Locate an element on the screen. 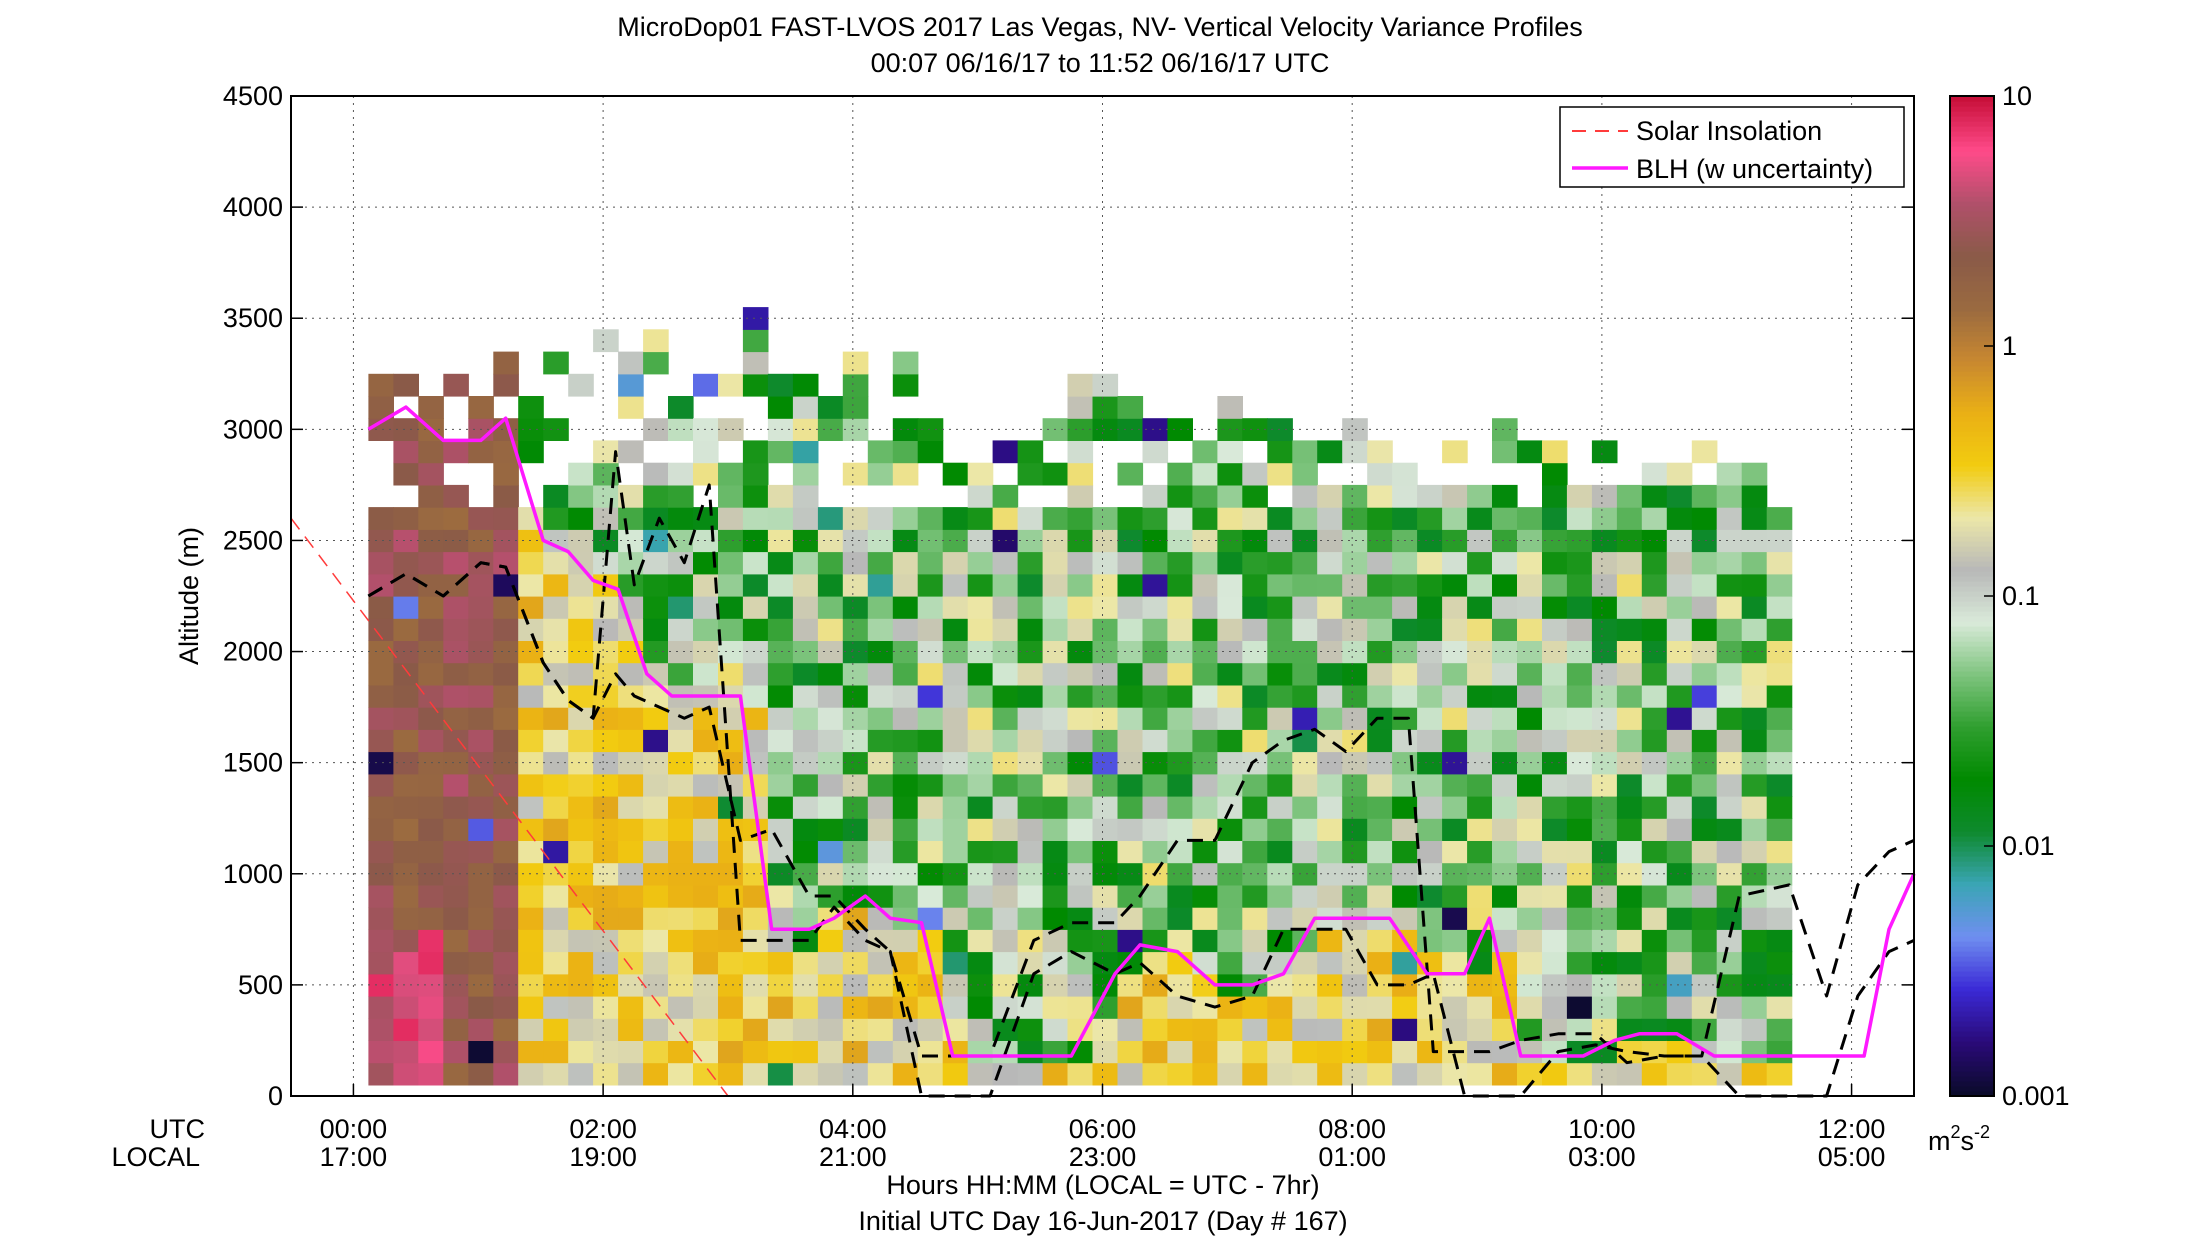 The width and height of the screenshot is (2201, 1246). x-tick-label-local: 01:00 is located at coordinates (1352, 1157).